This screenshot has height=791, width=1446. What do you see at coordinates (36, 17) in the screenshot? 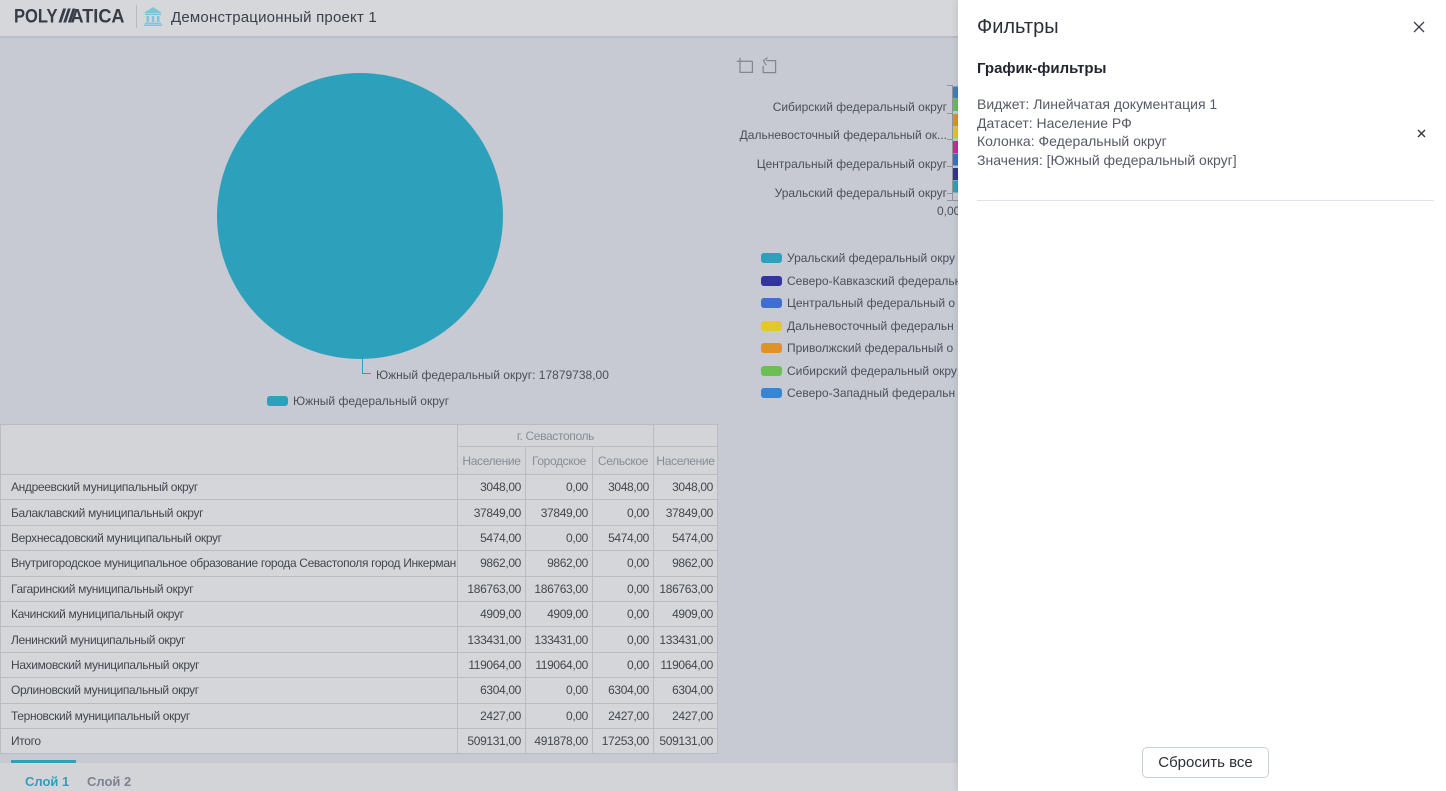
I see `svg-text: POLY` at bounding box center [36, 17].